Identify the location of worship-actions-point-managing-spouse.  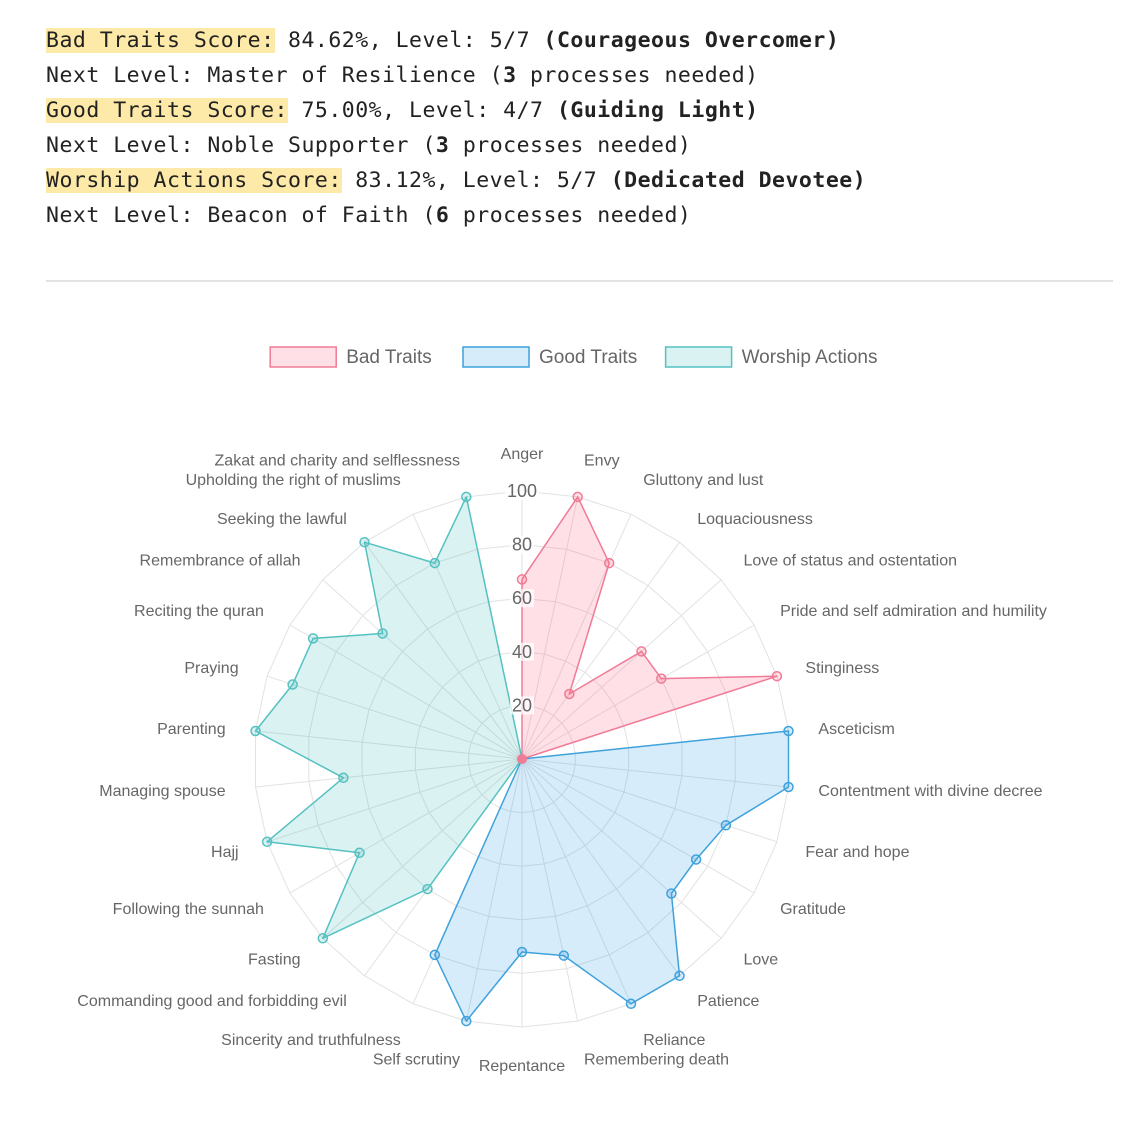
(343, 778).